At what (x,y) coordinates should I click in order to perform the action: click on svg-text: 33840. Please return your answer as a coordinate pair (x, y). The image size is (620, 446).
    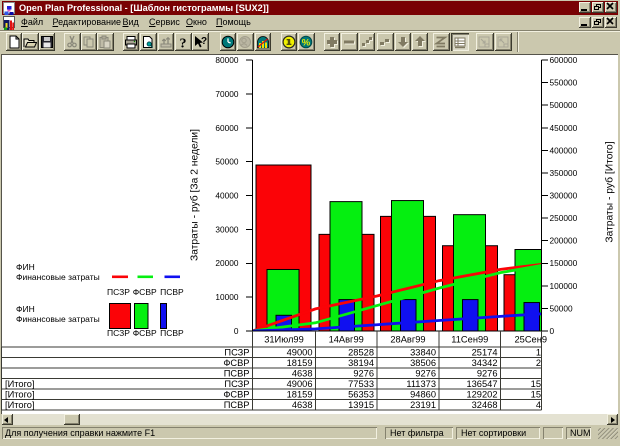
    Looking at the image, I should click on (423, 352).